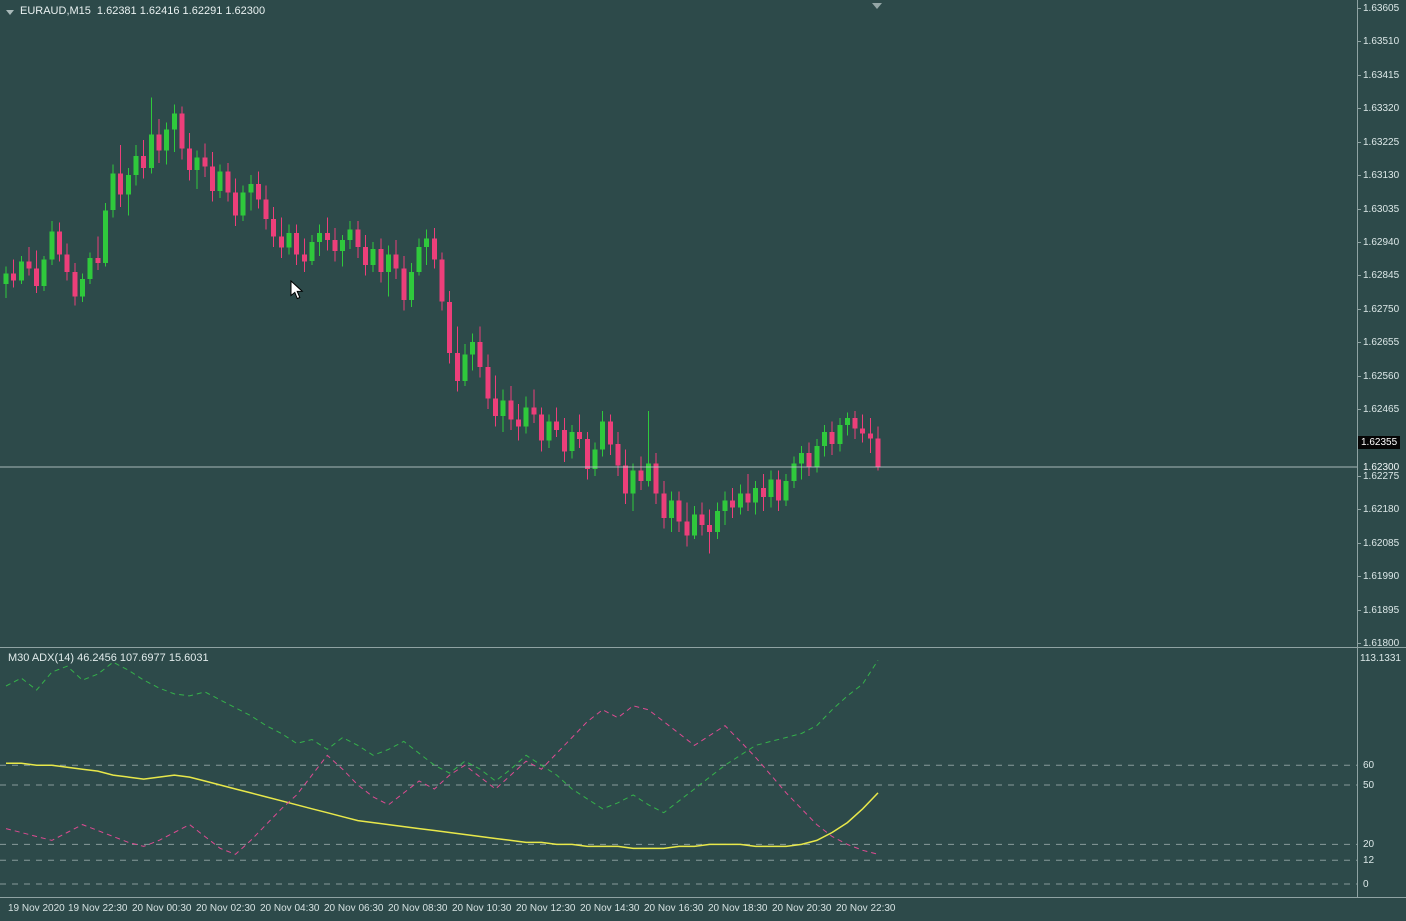 The image size is (1406, 921). What do you see at coordinates (1381, 8) in the screenshot?
I see `price-axis-label: 1.63605` at bounding box center [1381, 8].